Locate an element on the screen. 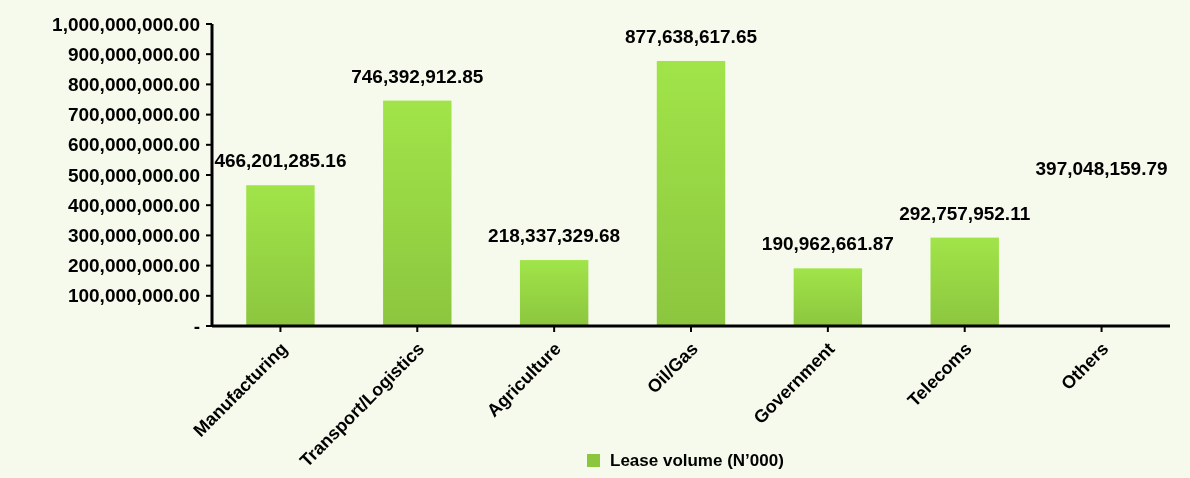 The height and width of the screenshot is (478, 1190). data-label: 218,337,329.68 is located at coordinates (554, 236).